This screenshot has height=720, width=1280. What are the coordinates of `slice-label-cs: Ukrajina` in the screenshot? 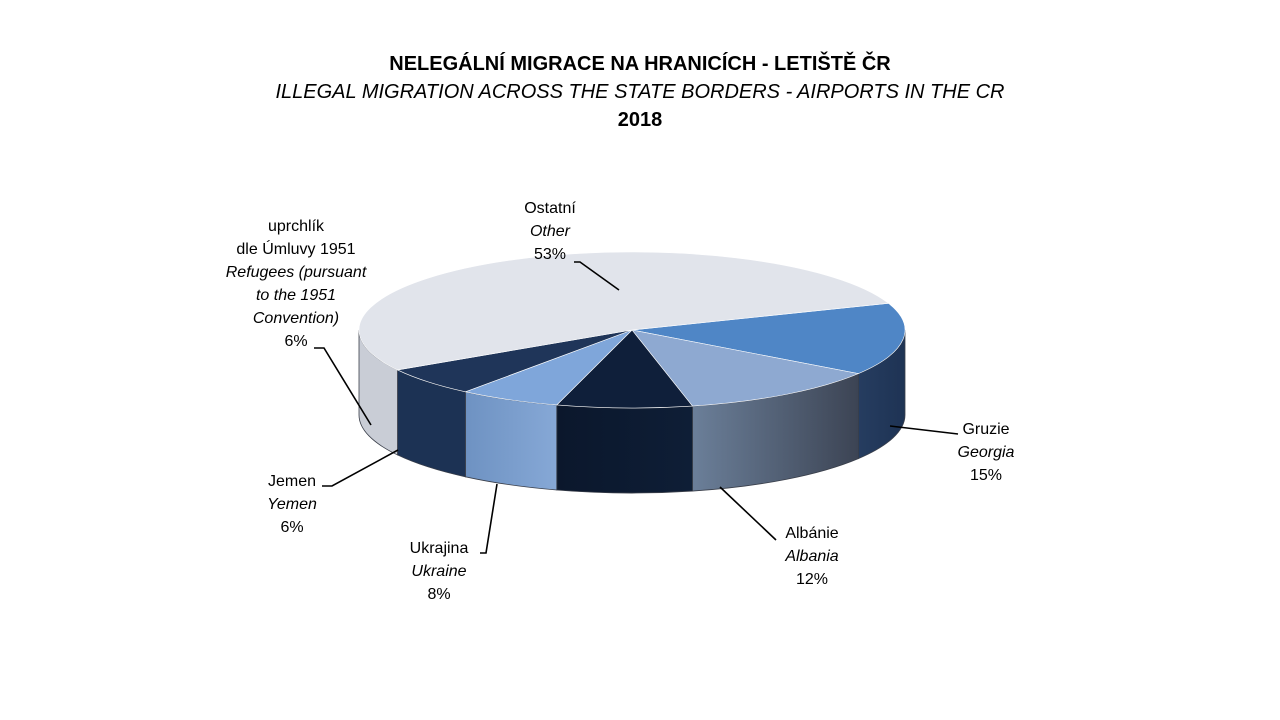 It's located at (439, 548).